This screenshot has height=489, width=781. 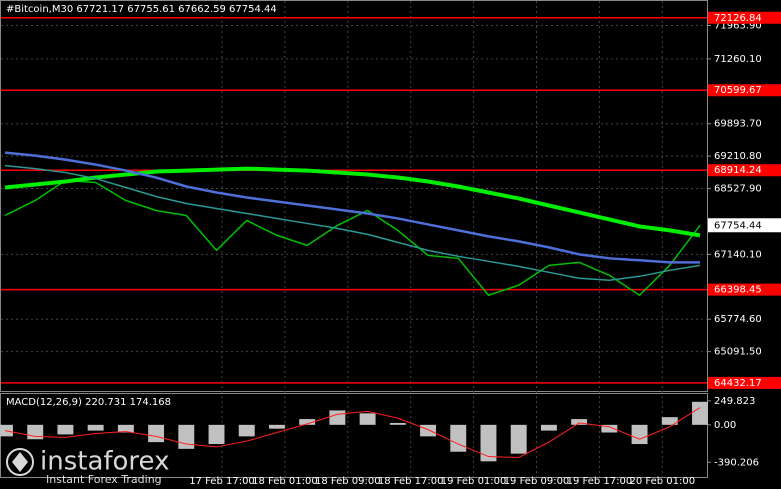 What do you see at coordinates (736, 462) in the screenshot?
I see `y-tick-label: -390.206` at bounding box center [736, 462].